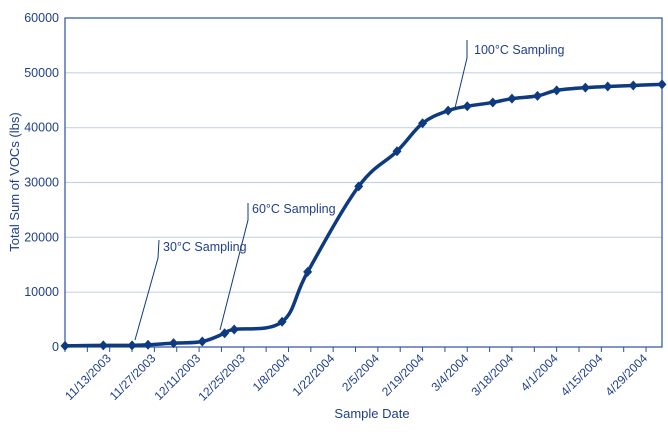 The image size is (668, 432). I want to click on x-tick-label: 4/1/2004, so click(539, 372).